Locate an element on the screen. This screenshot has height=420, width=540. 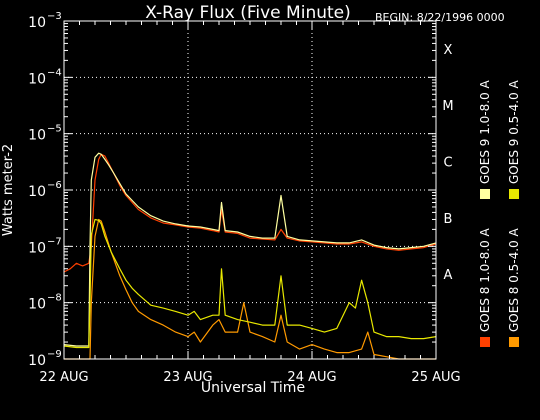
legend-label: GOES 9 1.0-8.0 A is located at coordinates (485, 131).